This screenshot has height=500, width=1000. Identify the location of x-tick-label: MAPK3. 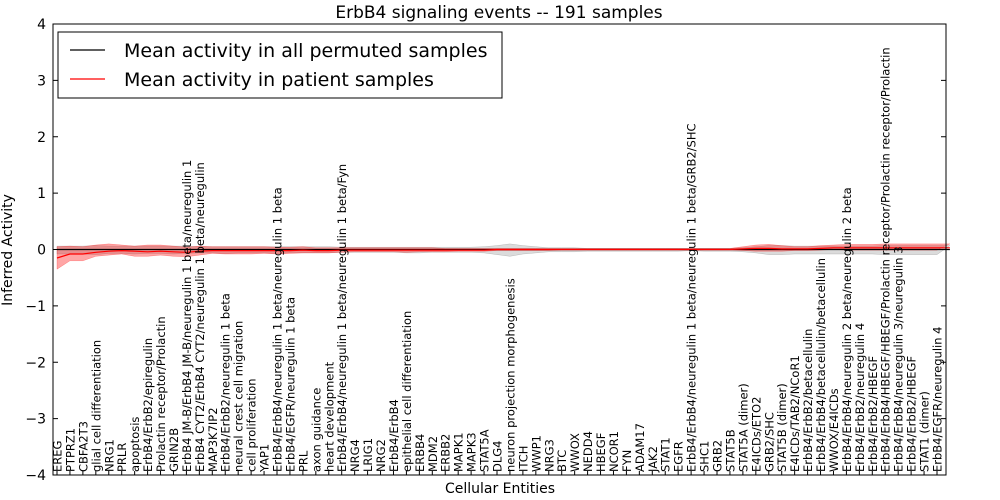
(472, 452).